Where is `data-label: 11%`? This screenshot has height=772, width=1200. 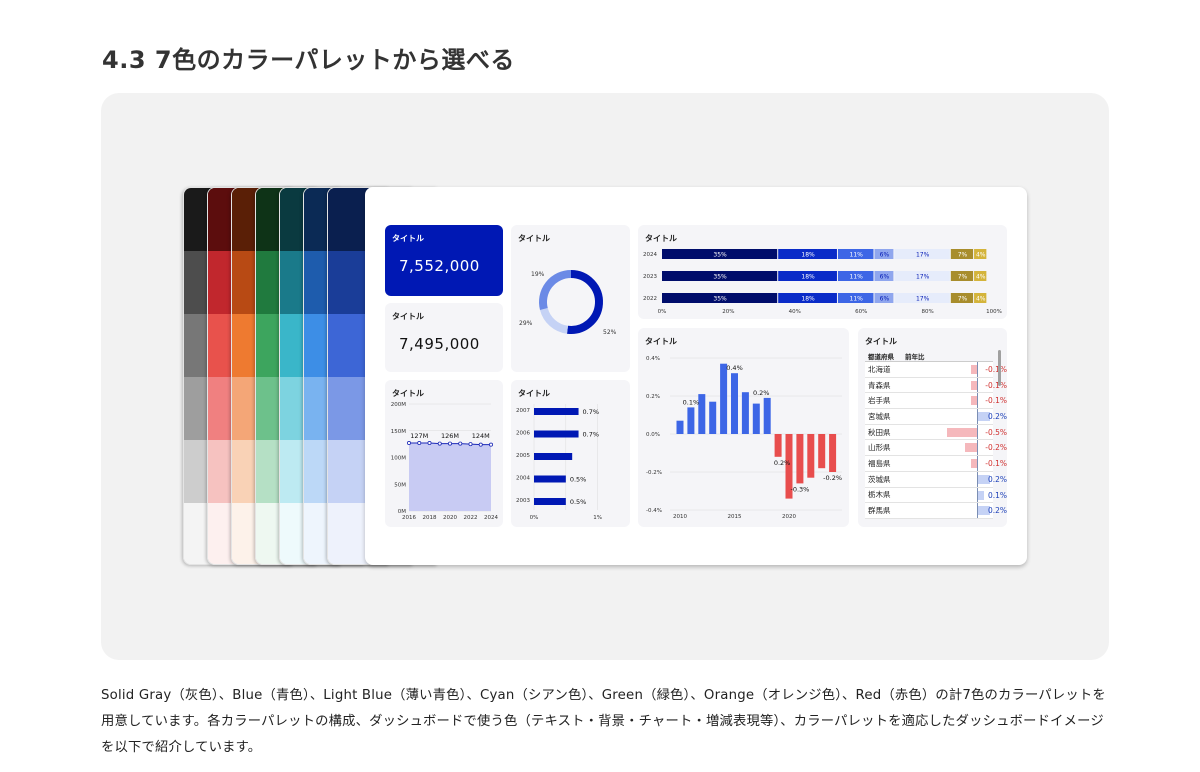
data-label: 11% is located at coordinates (857, 255).